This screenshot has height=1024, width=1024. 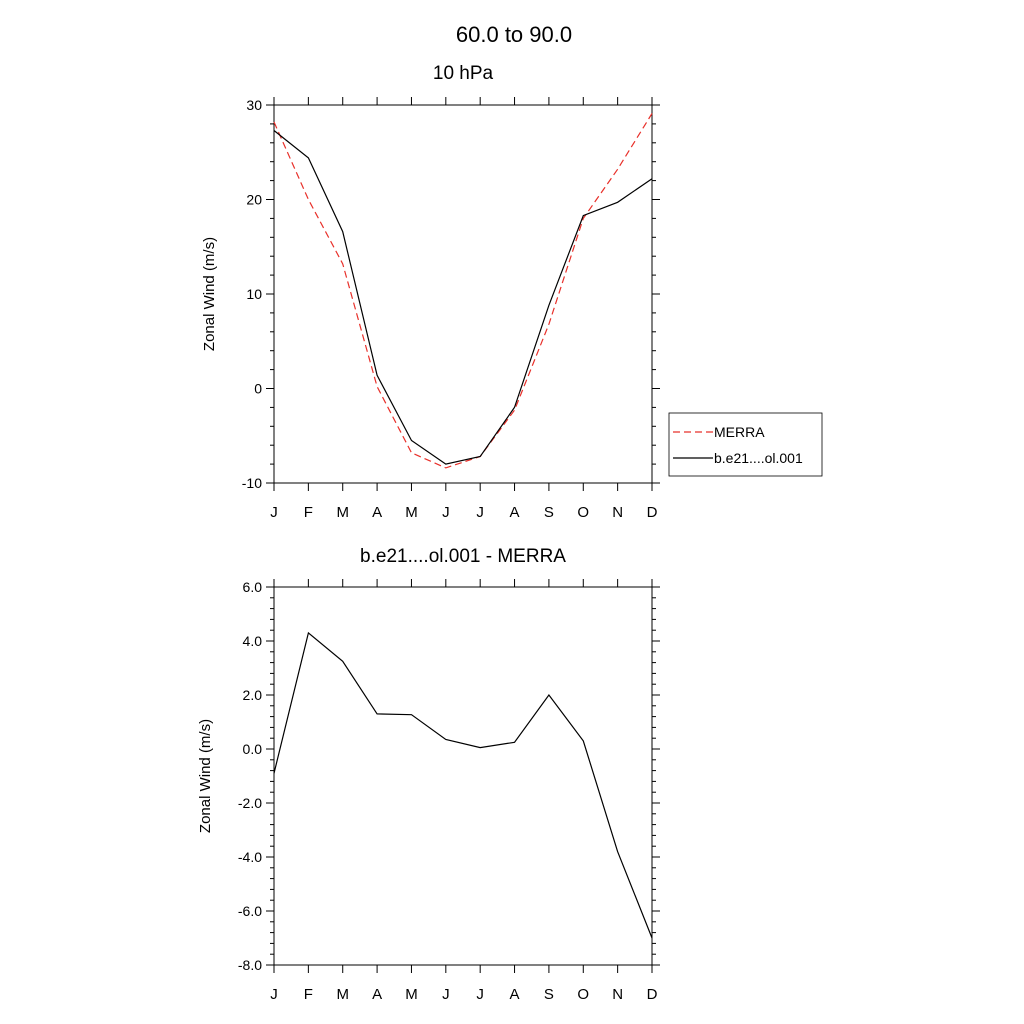 What do you see at coordinates (253, 749) in the screenshot?
I see `y-tick-label: 0.0` at bounding box center [253, 749].